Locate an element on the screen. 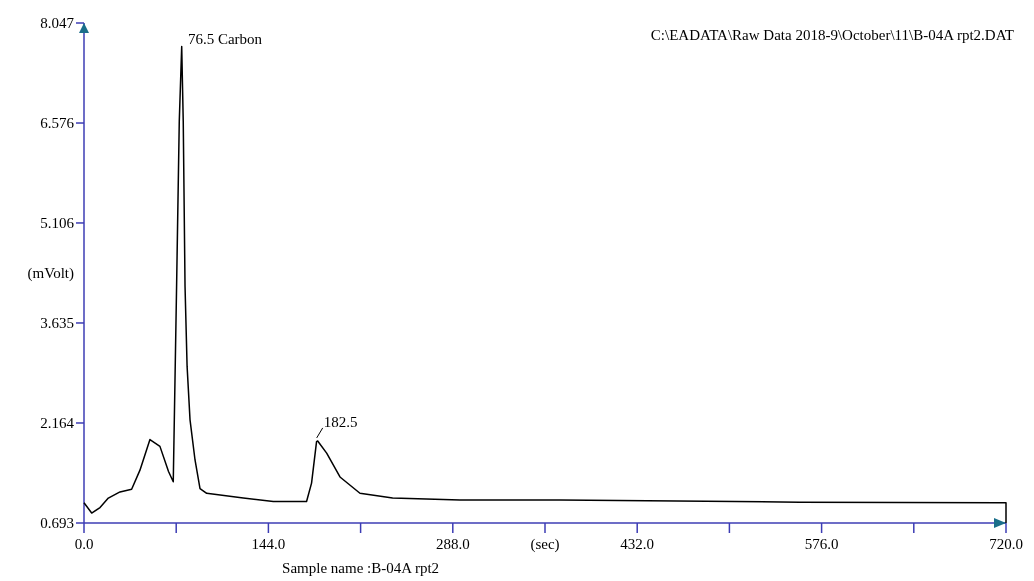 This screenshot has height=581, width=1034. y-axis-title: (mVolt) is located at coordinates (50, 273).